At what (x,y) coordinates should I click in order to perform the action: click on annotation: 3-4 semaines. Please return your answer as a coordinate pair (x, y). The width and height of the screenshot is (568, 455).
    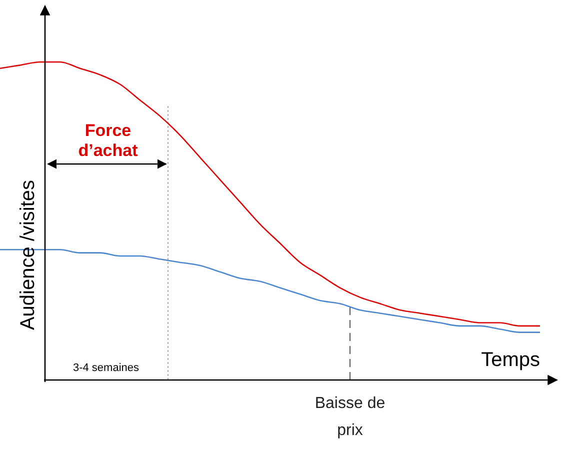
    Looking at the image, I should click on (106, 368).